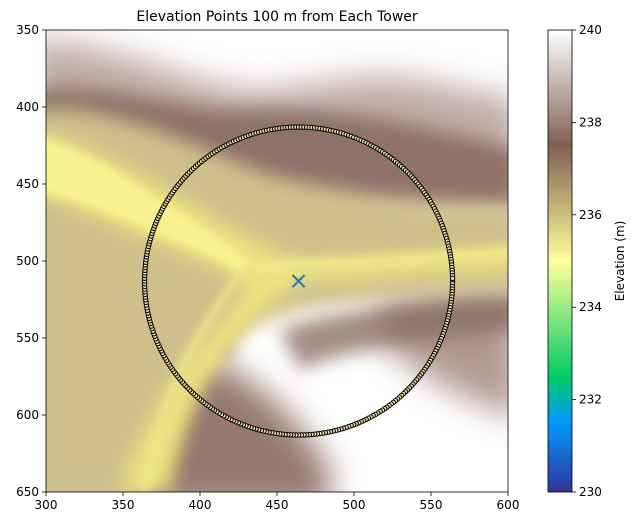 The image size is (636, 526). Describe the element at coordinates (27, 30) in the screenshot. I see `y-tick-label: 350` at that location.